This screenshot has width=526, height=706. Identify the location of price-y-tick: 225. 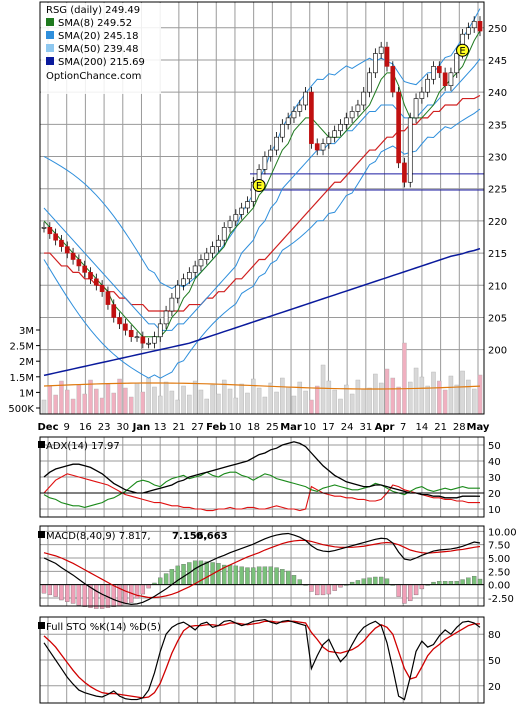
(497, 190).